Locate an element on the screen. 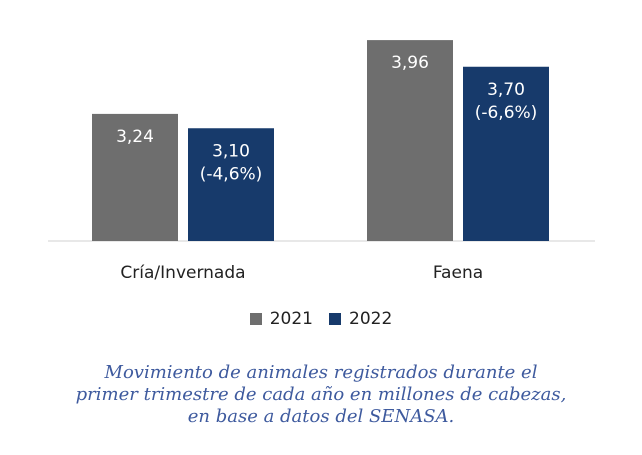  legend-item-2021: 2021 is located at coordinates (281, 319).